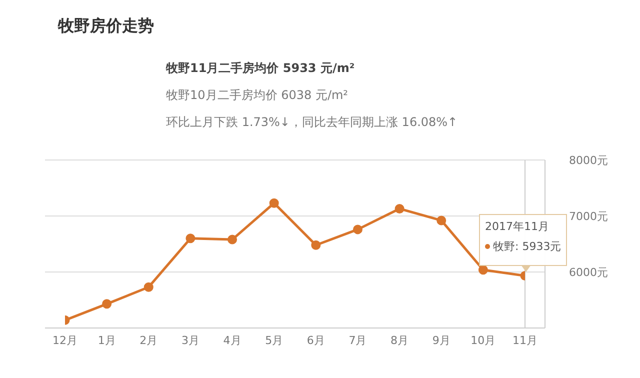 The width and height of the screenshot is (640, 378). Describe the element at coordinates (588, 272) in the screenshot. I see `y-tick-label: 6000元` at that location.